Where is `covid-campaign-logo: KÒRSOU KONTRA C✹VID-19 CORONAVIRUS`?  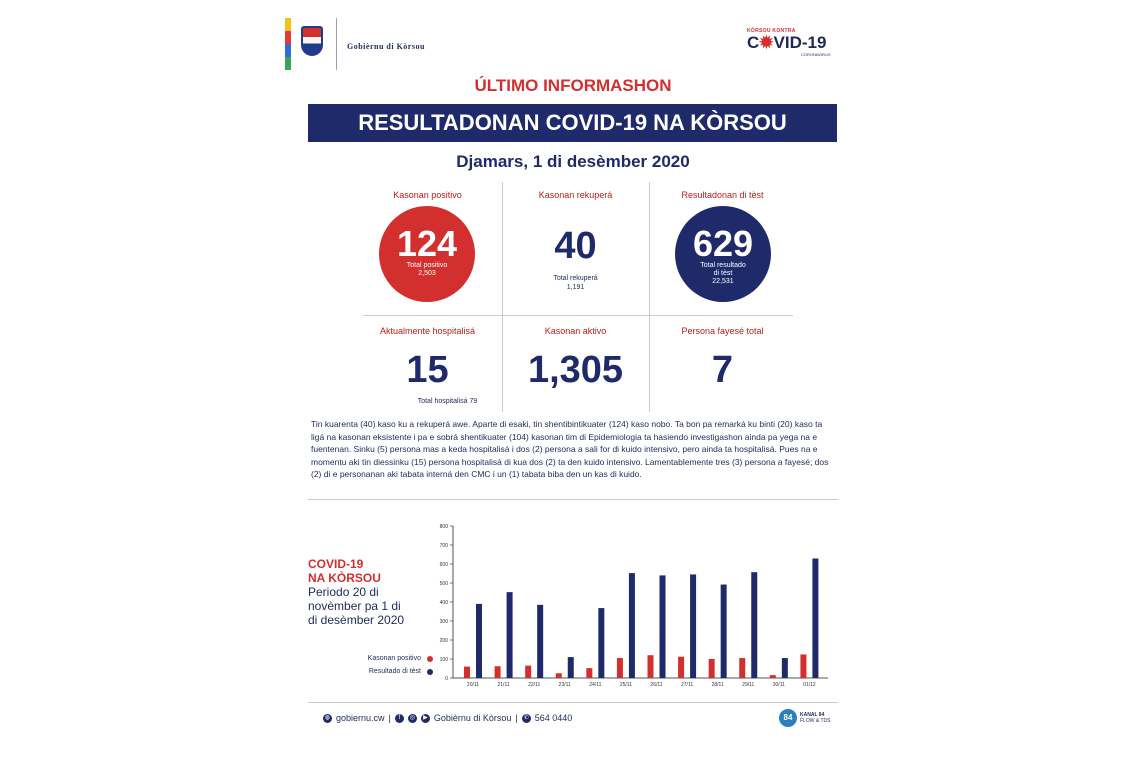 covid-campaign-logo: KÒRSOU KONTRA C✹VID-19 CORONAVIRUS is located at coordinates (797, 42).